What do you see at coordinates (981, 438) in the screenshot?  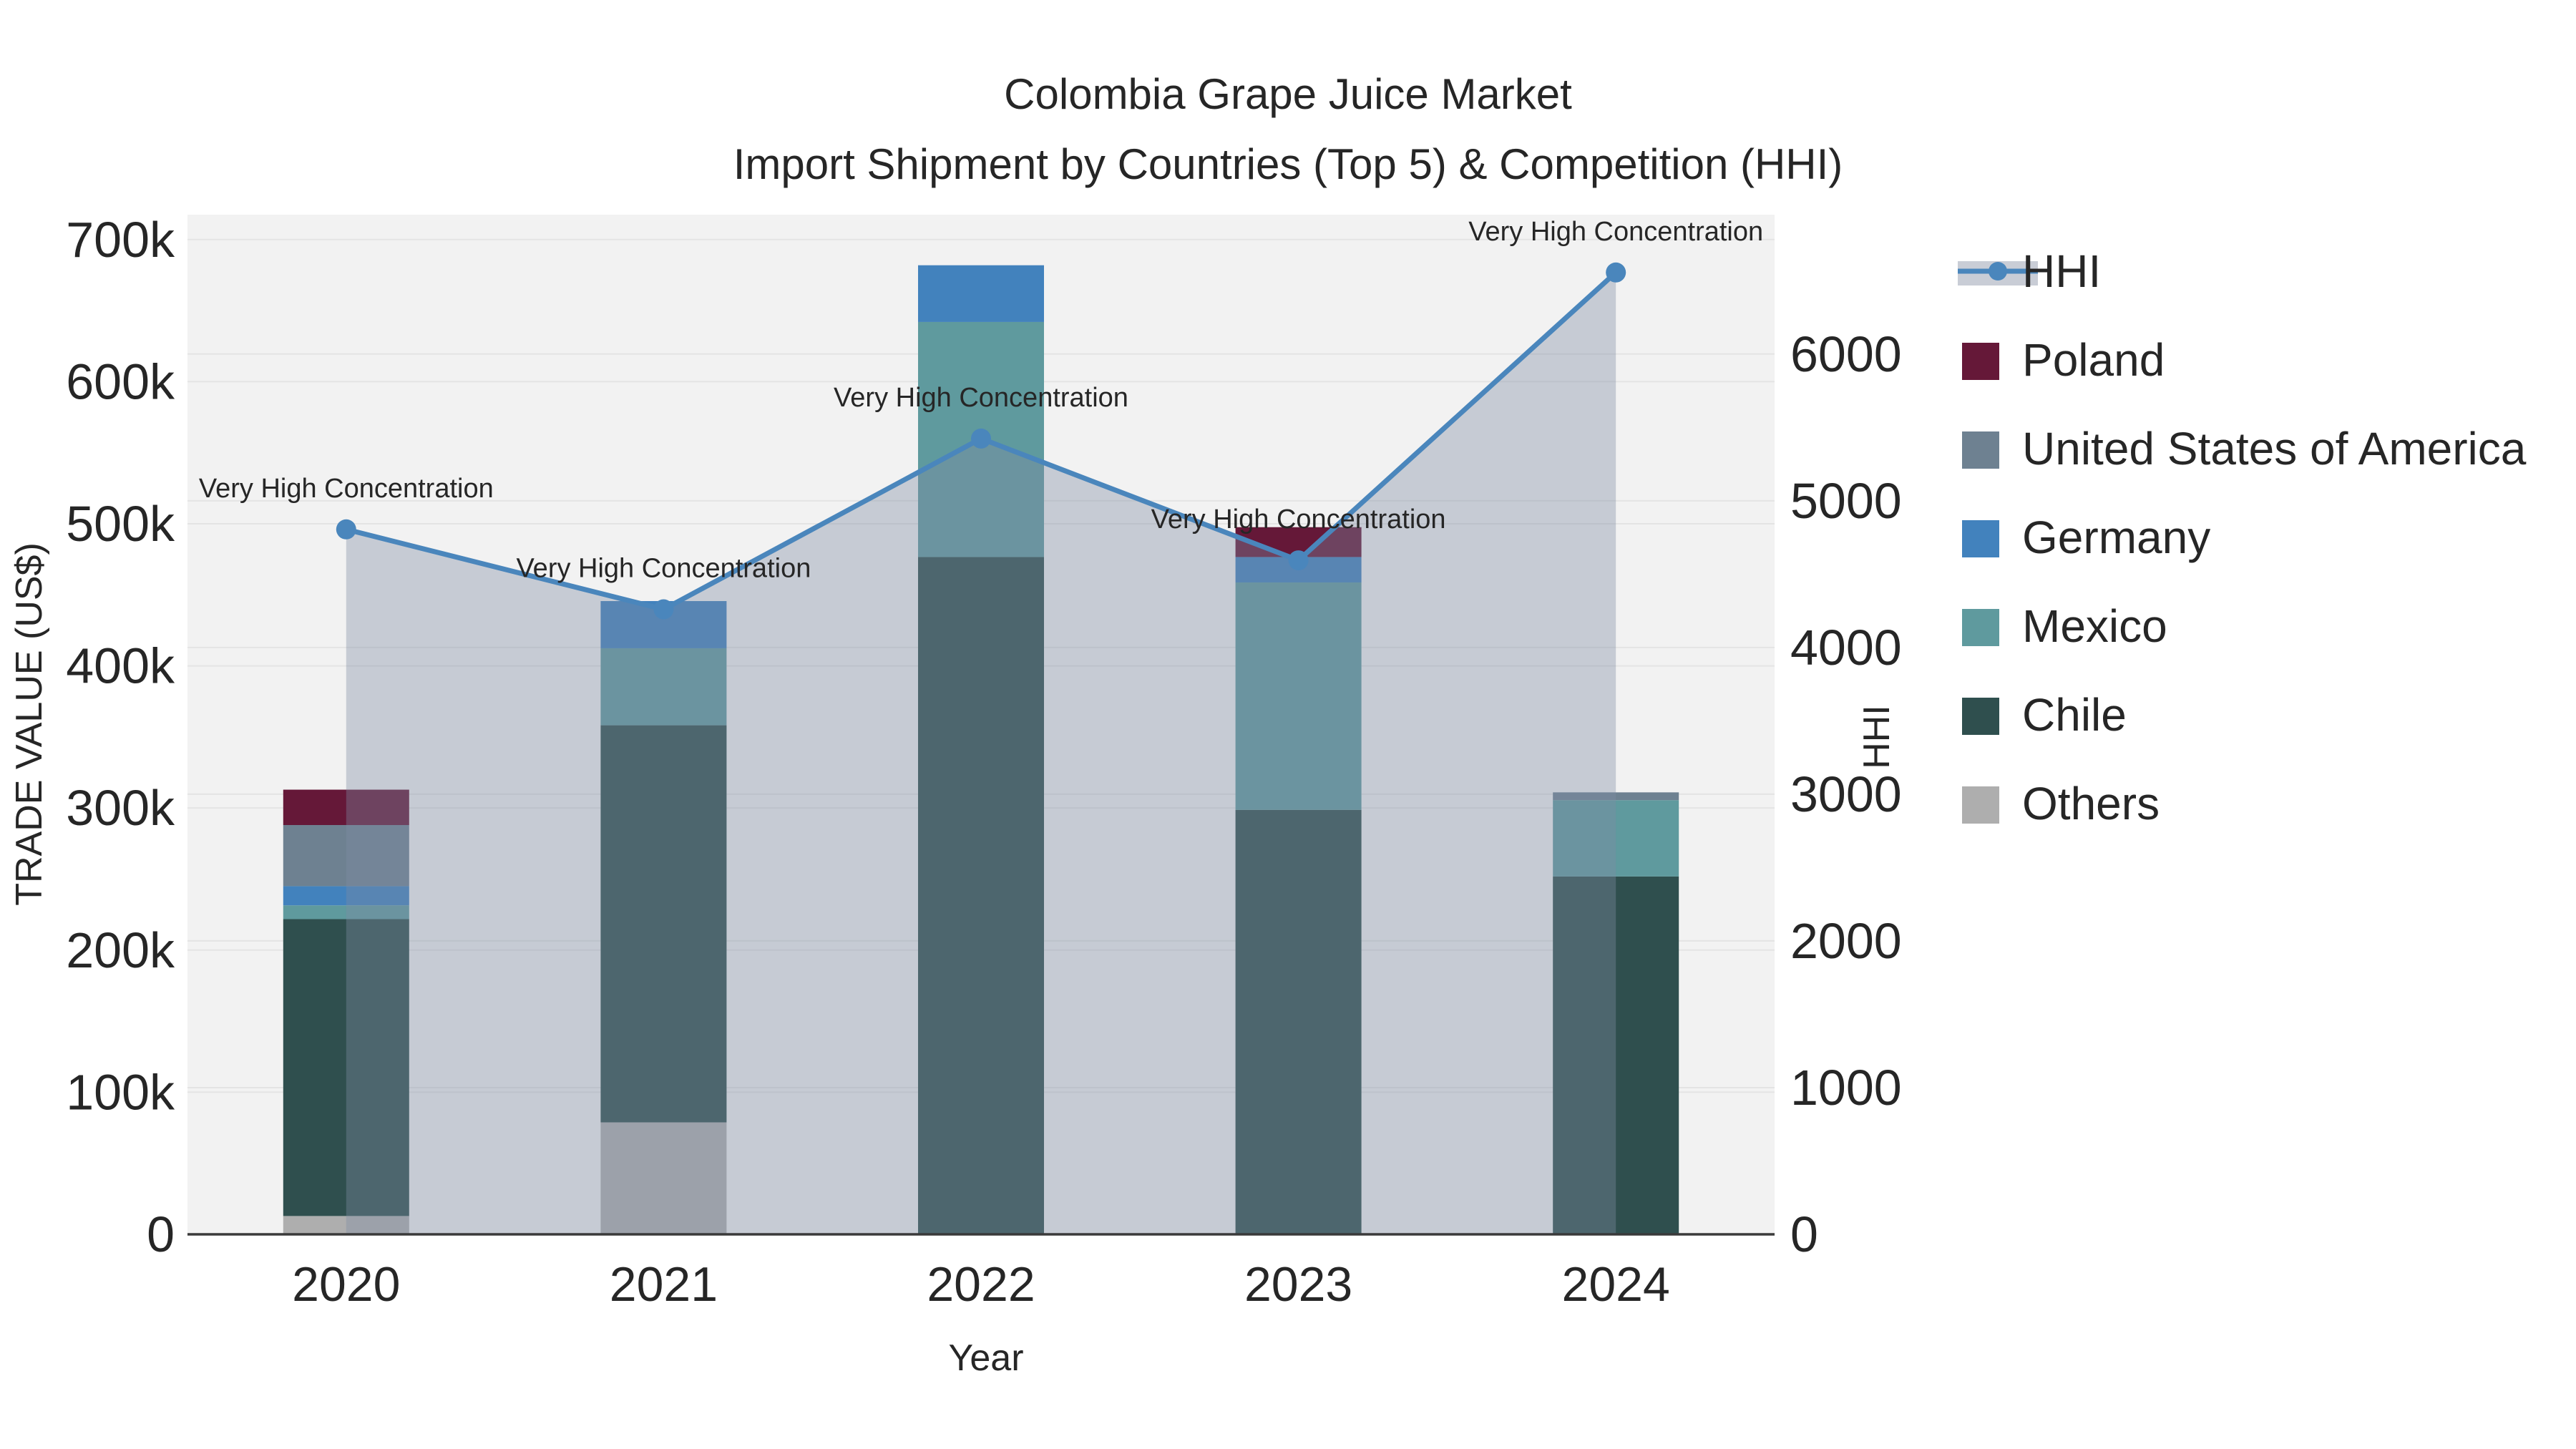 I see `hhi-marker-2022` at bounding box center [981, 438].